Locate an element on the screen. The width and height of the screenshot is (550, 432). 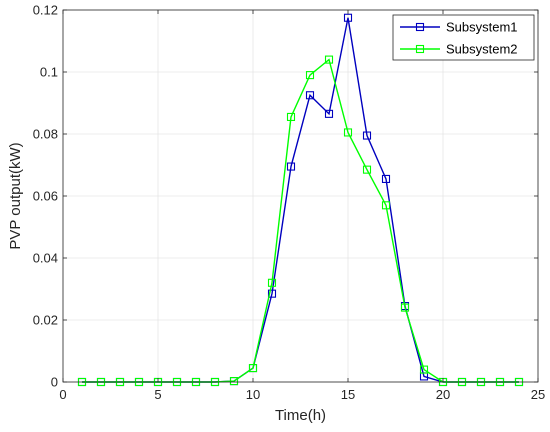
x-tick-label: 5 is located at coordinates (157, 394).